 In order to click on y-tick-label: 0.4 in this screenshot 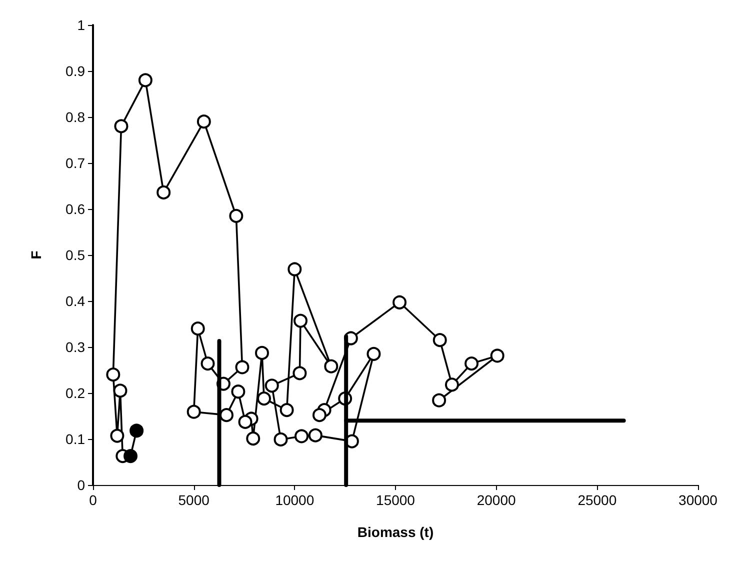, I will do `click(76, 301)`.